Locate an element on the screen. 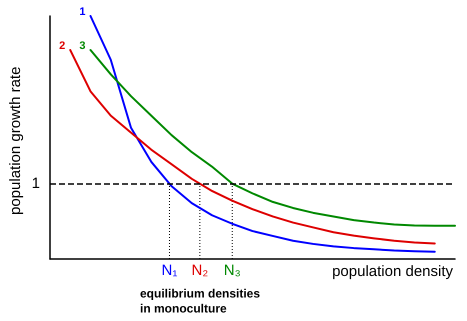 The image size is (467, 321). series-label: 1 is located at coordinates (82, 12).